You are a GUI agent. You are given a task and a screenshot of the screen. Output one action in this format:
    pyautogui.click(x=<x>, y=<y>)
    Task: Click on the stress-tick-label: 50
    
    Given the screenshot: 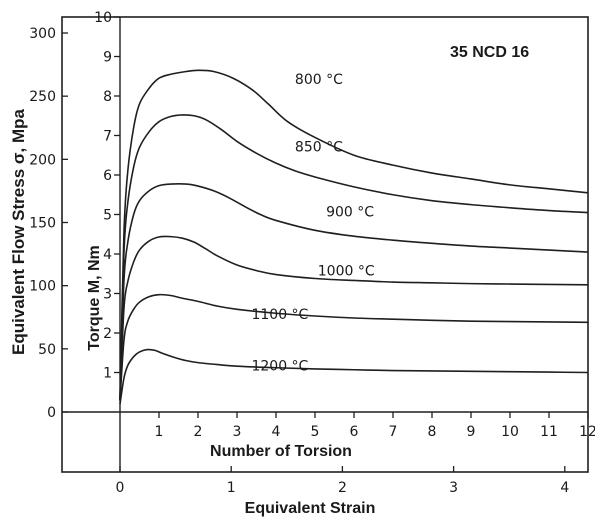 What is the action you would take?
    pyautogui.click(x=47, y=350)
    